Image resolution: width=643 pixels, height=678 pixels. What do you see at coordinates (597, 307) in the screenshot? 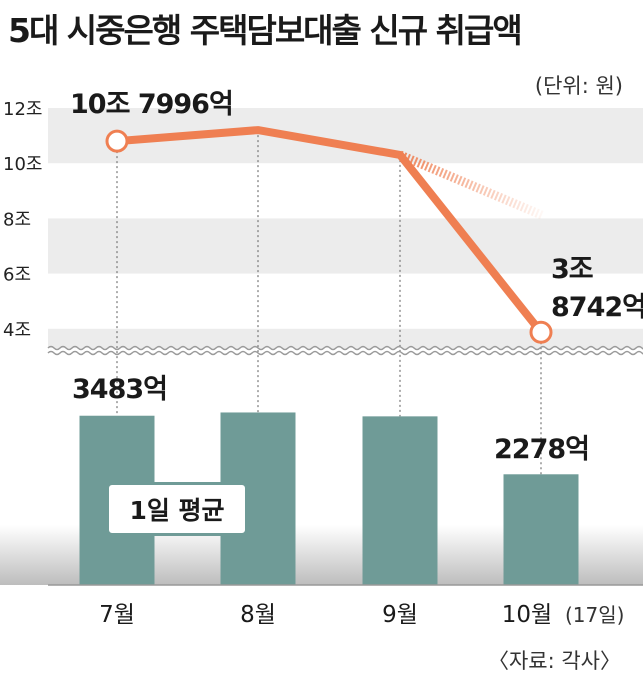
I see `line-label-end: 8742억` at bounding box center [597, 307].